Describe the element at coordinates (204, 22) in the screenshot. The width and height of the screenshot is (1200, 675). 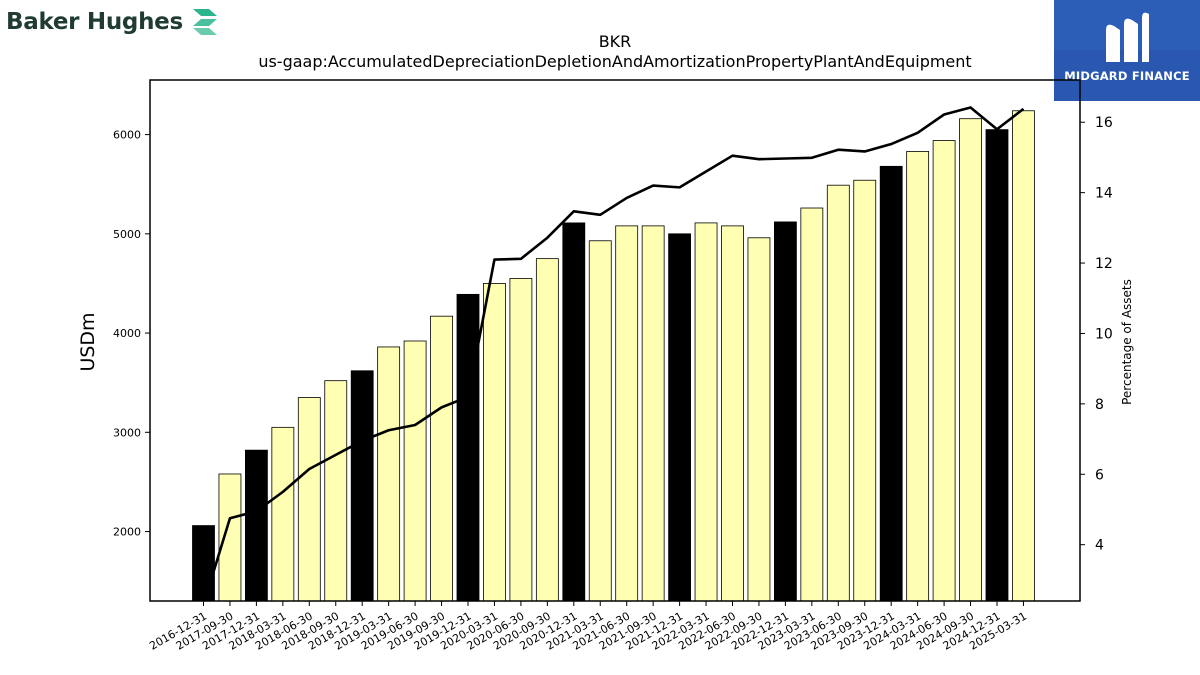
I see `baker-hughes-chevron-icon` at that location.